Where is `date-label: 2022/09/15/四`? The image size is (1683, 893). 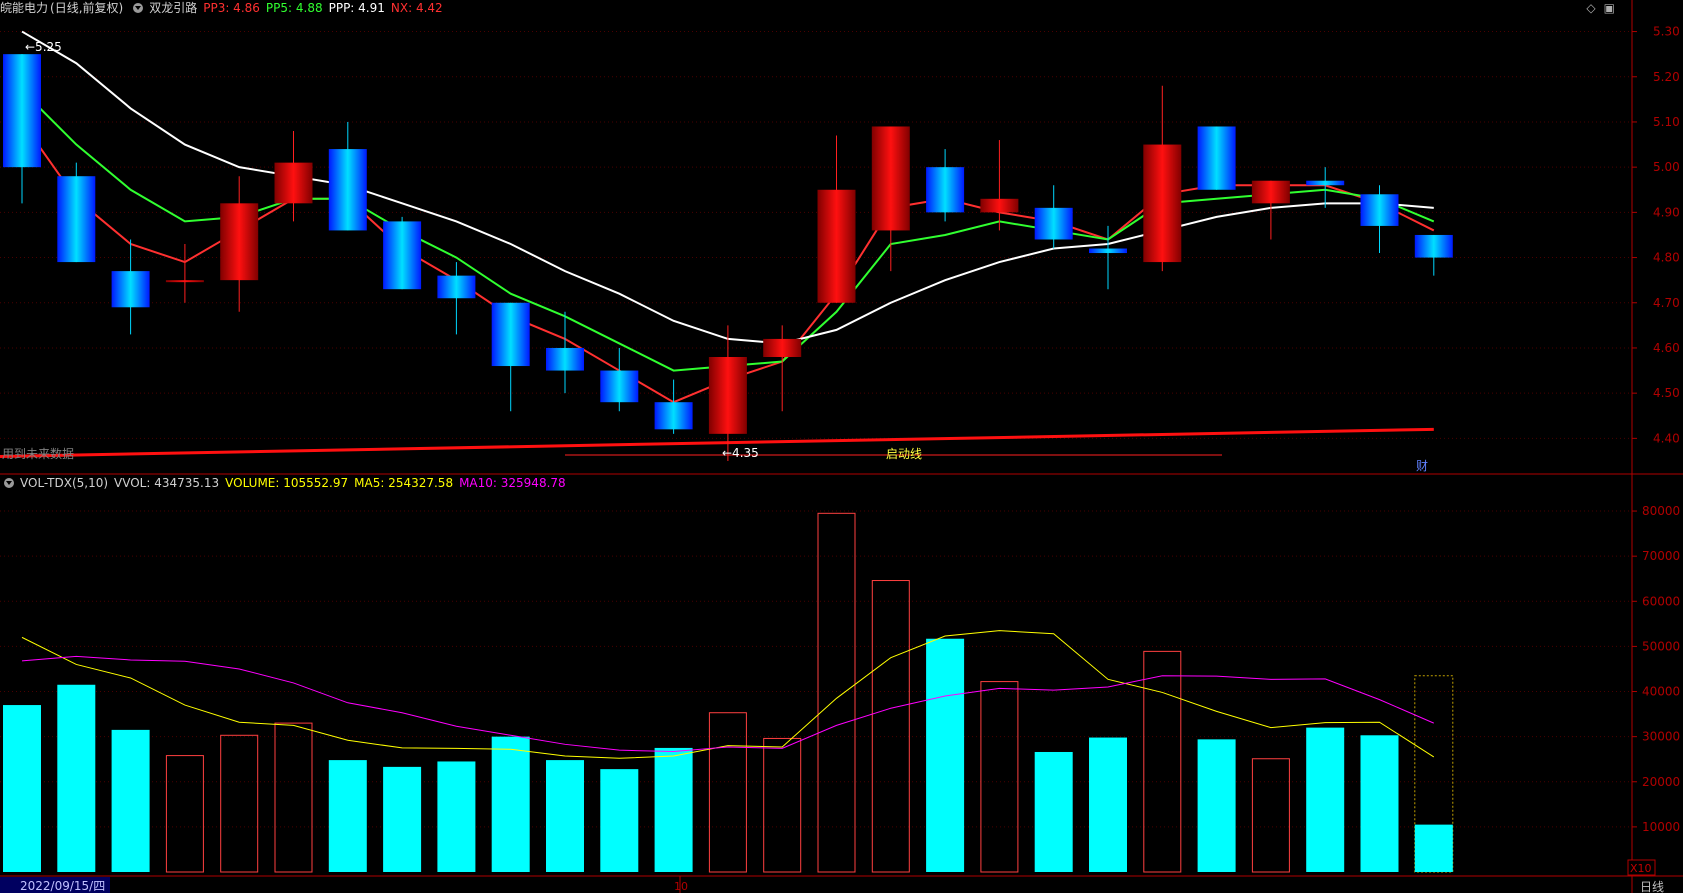
date-label: 2022/09/15/四 is located at coordinates (62, 886).